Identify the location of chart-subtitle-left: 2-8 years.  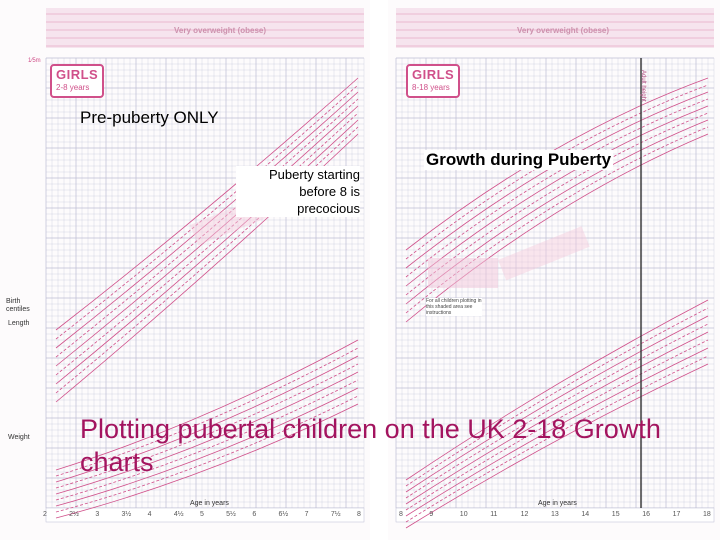
(73, 87).